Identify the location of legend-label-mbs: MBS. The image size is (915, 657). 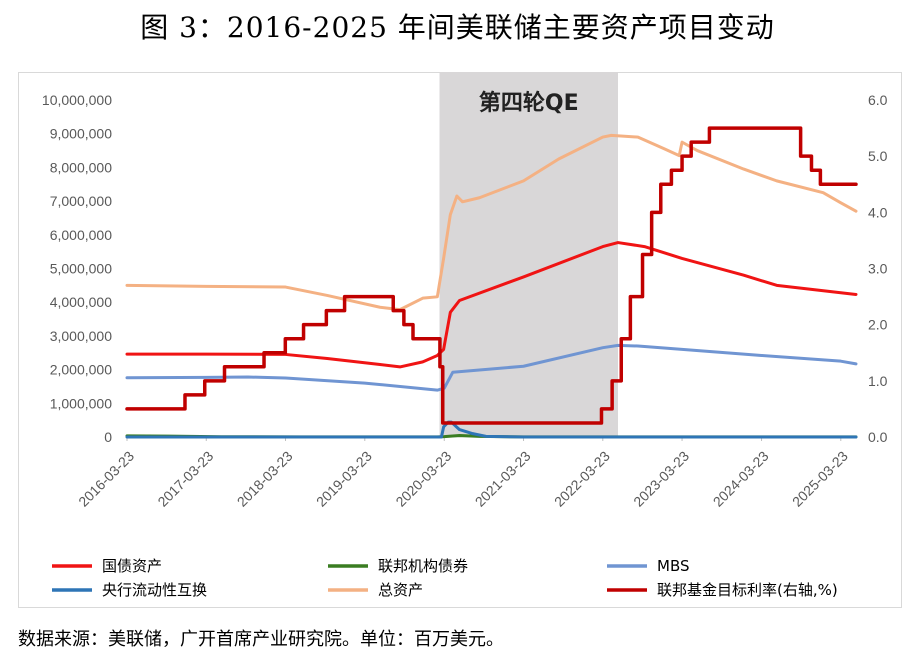
(673, 566).